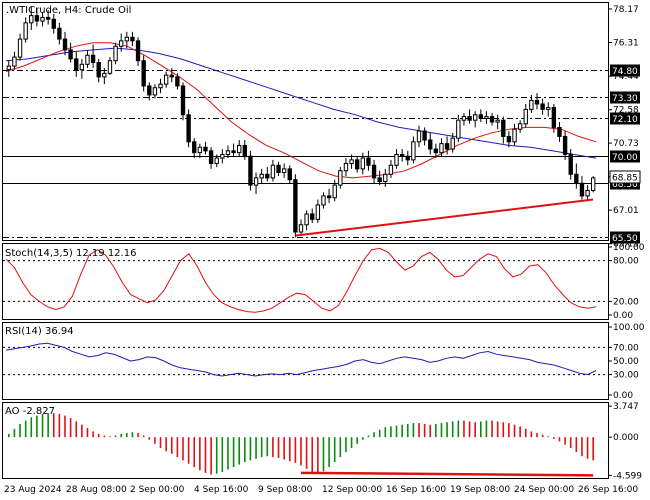 The height and width of the screenshot is (500, 650). What do you see at coordinates (626, 262) in the screenshot?
I see `stoch-tick-label: 80.00` at bounding box center [626, 262].